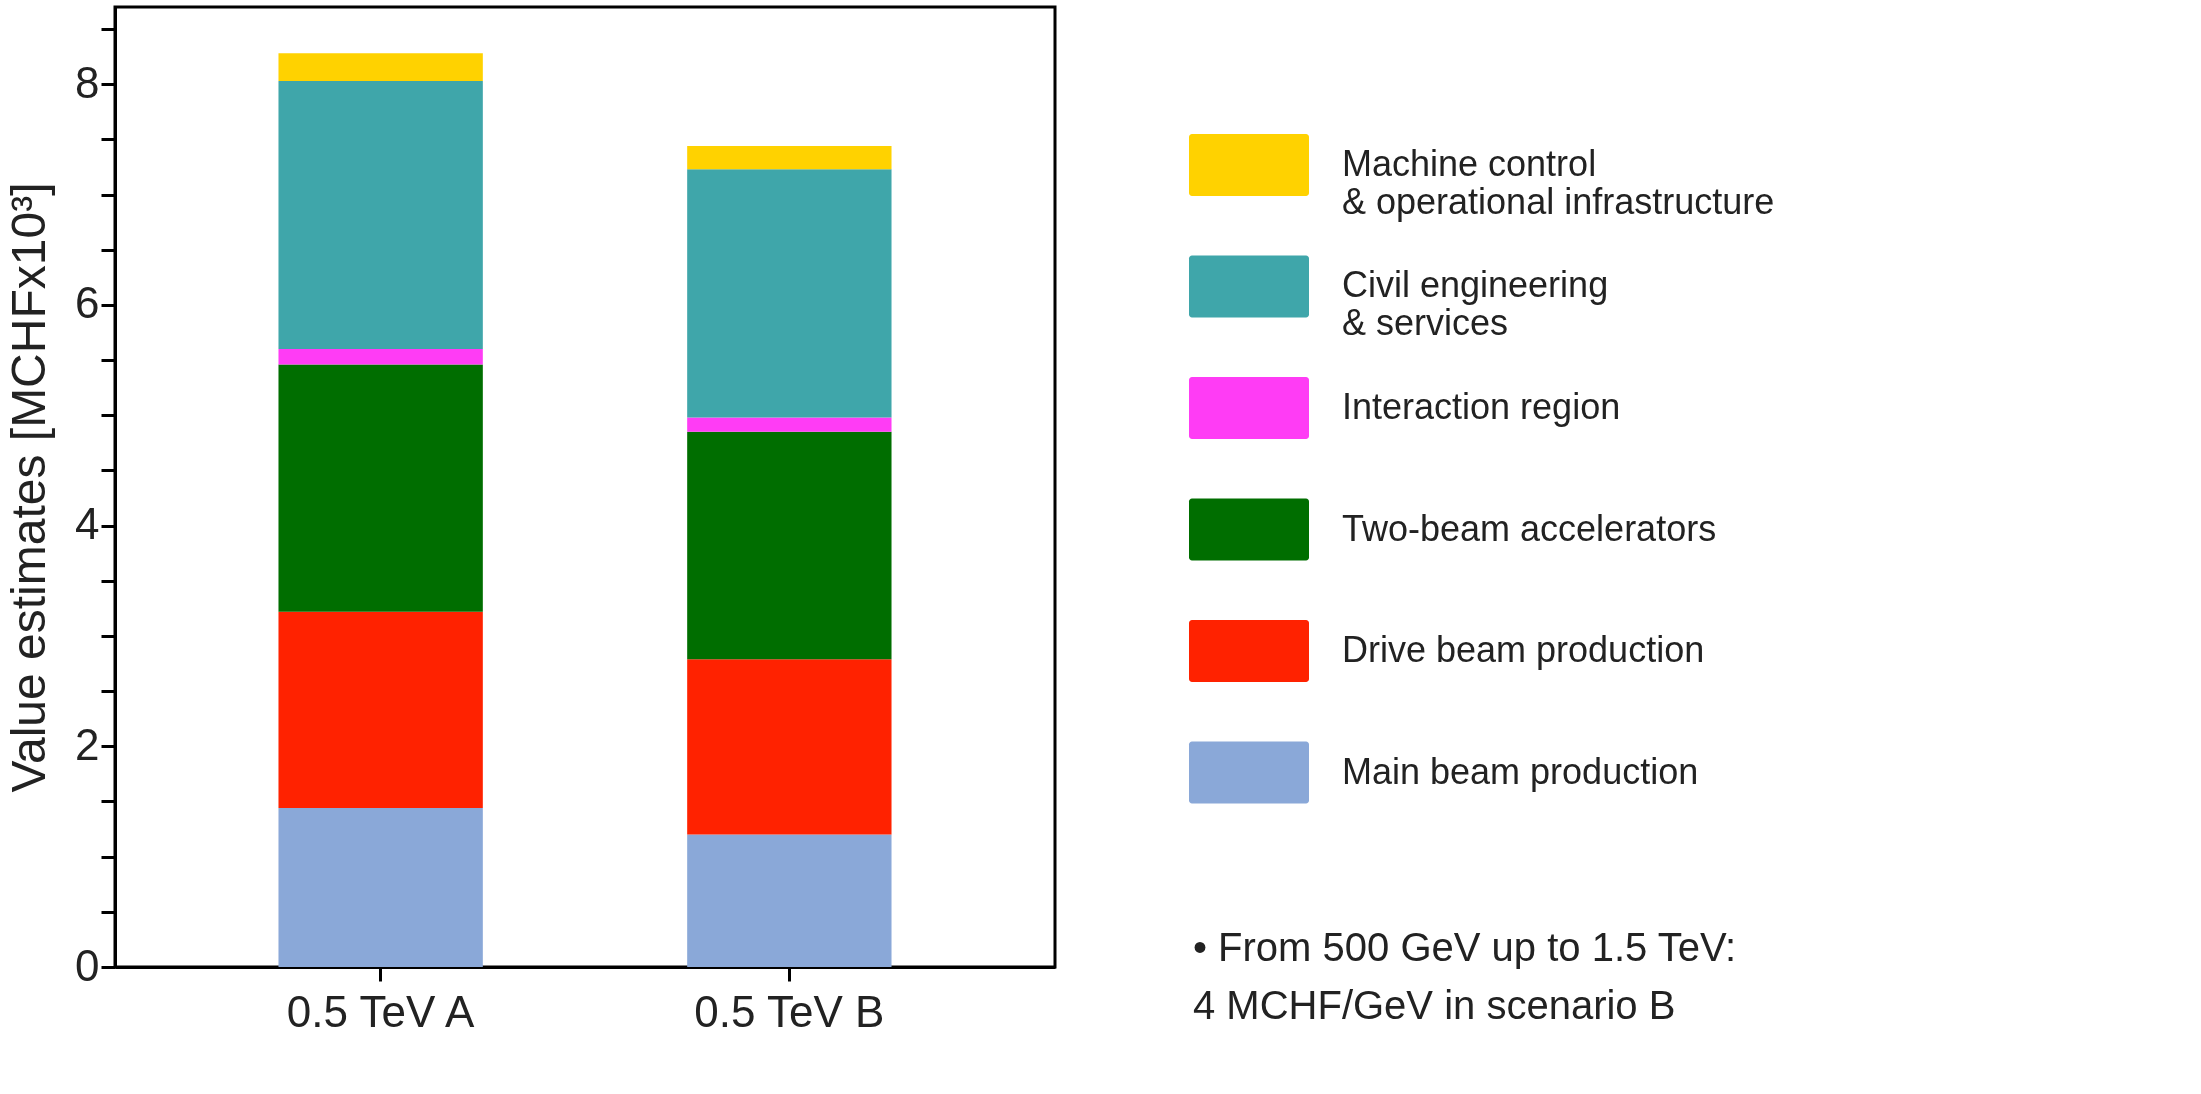 Image resolution: width=2201 pixels, height=1094 pixels. What do you see at coordinates (1475, 304) in the screenshot?
I see `legend-label: Civil engineering & services` at bounding box center [1475, 304].